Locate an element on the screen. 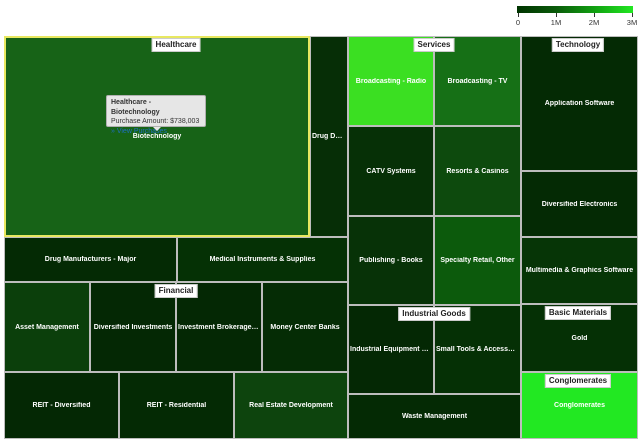 This screenshot has height=448, width=640. legend-gradient-bar is located at coordinates (575, 9).